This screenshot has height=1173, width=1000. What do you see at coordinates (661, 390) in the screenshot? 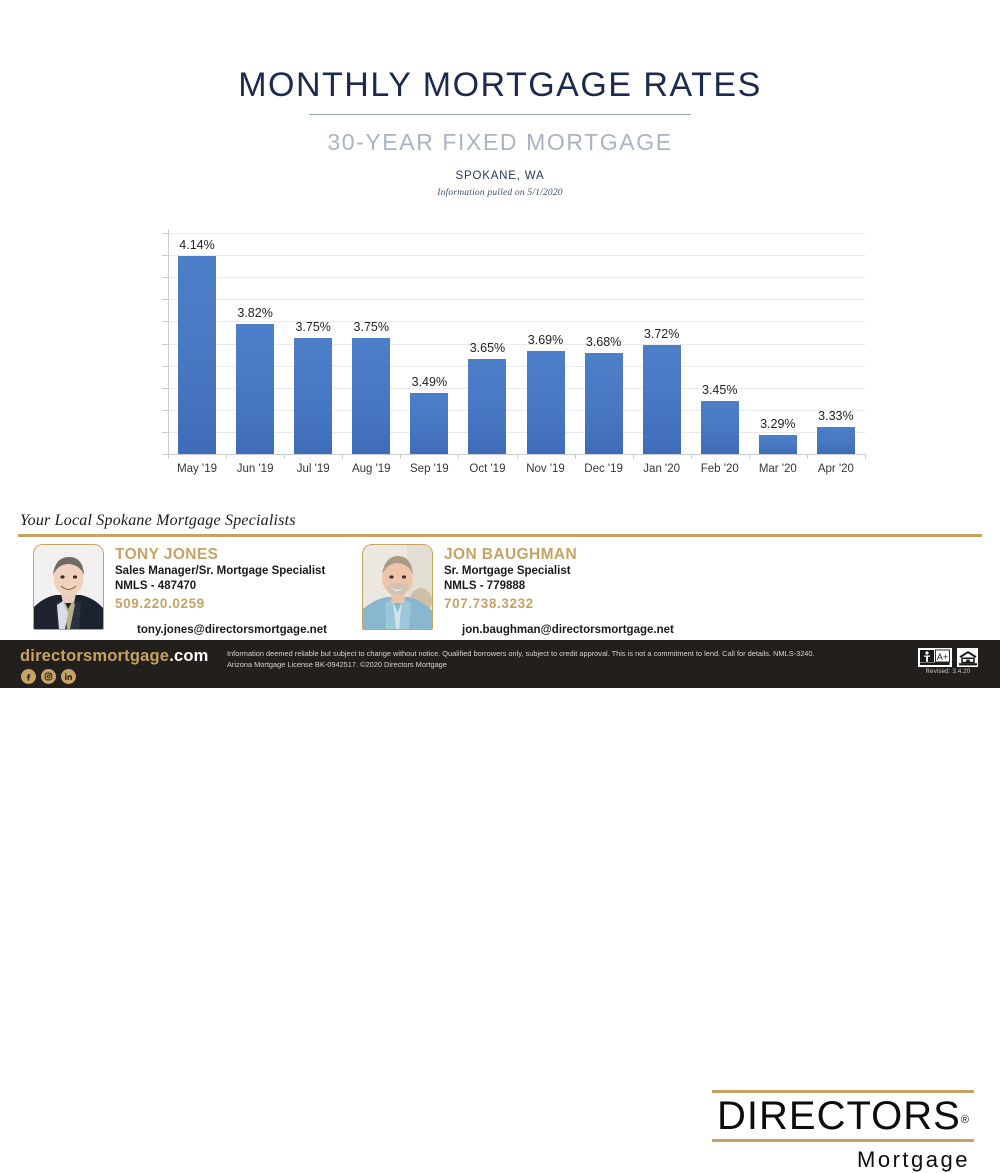
I see `chart-bar: 3.72%` at bounding box center [661, 390].